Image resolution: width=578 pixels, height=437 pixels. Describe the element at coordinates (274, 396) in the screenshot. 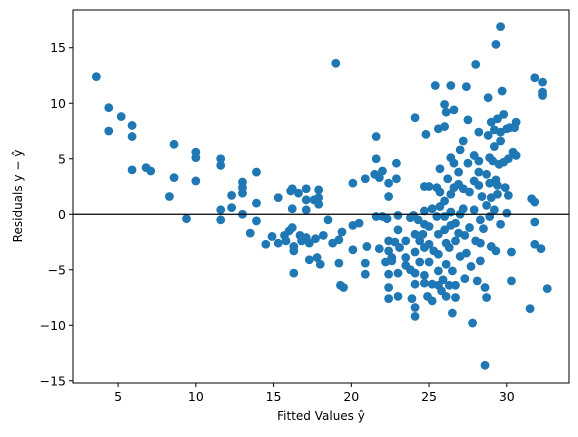

I see `x-tick-label: 15` at that location.